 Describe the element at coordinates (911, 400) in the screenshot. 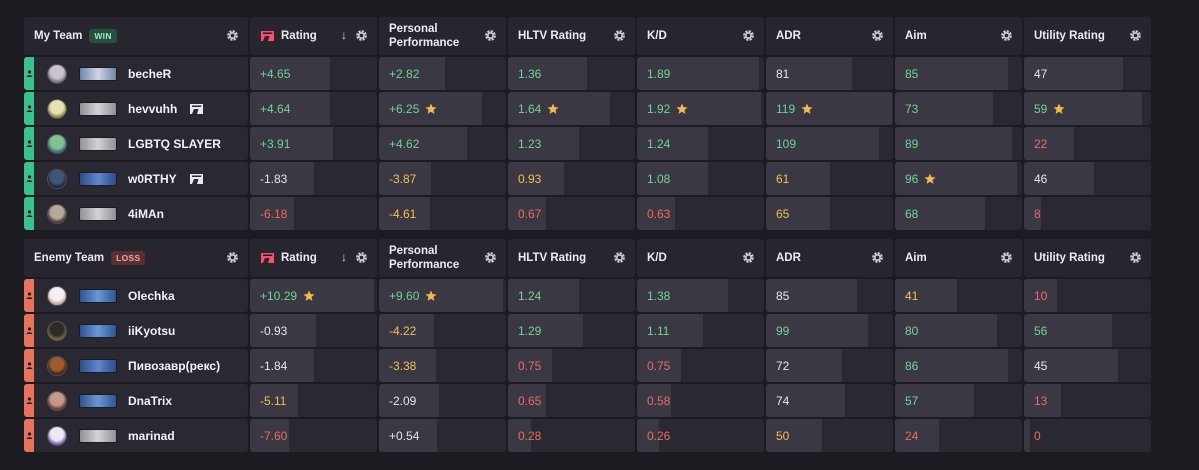

I see `stat-value-wrap: 57` at that location.